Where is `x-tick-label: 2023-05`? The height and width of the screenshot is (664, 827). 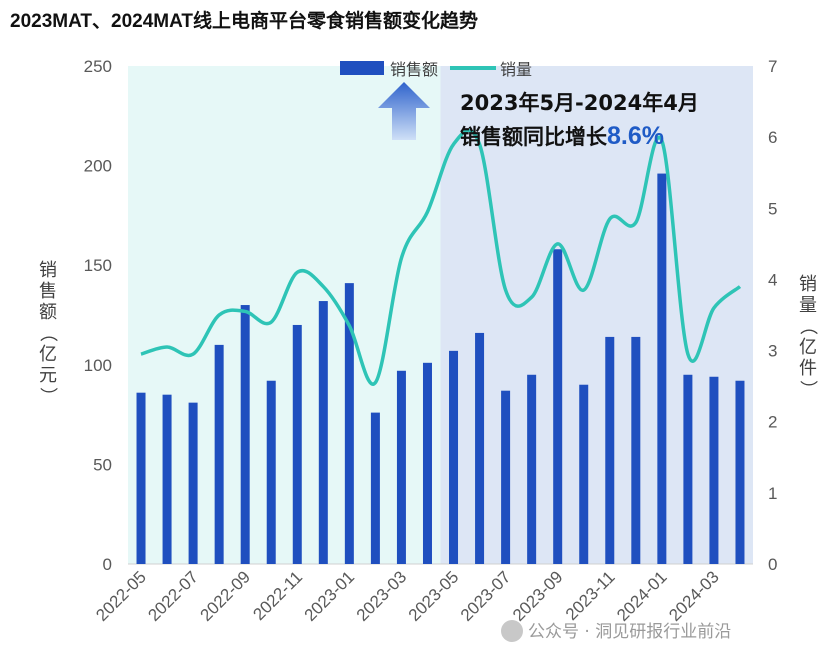 x-tick-label: 2023-05 is located at coordinates (434, 596).